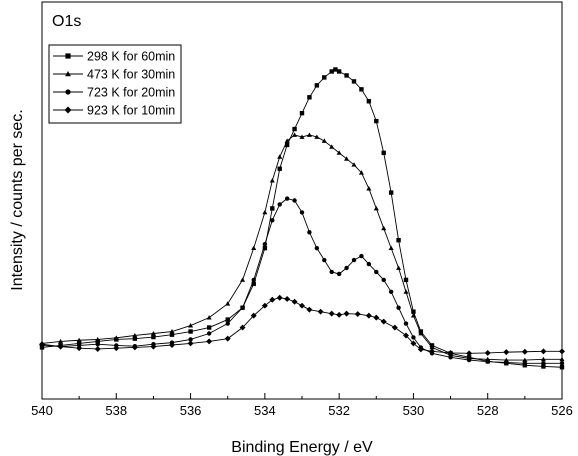 The image size is (578, 456). What do you see at coordinates (488, 410) in the screenshot?
I see `x-tick-label: 528` at bounding box center [488, 410].